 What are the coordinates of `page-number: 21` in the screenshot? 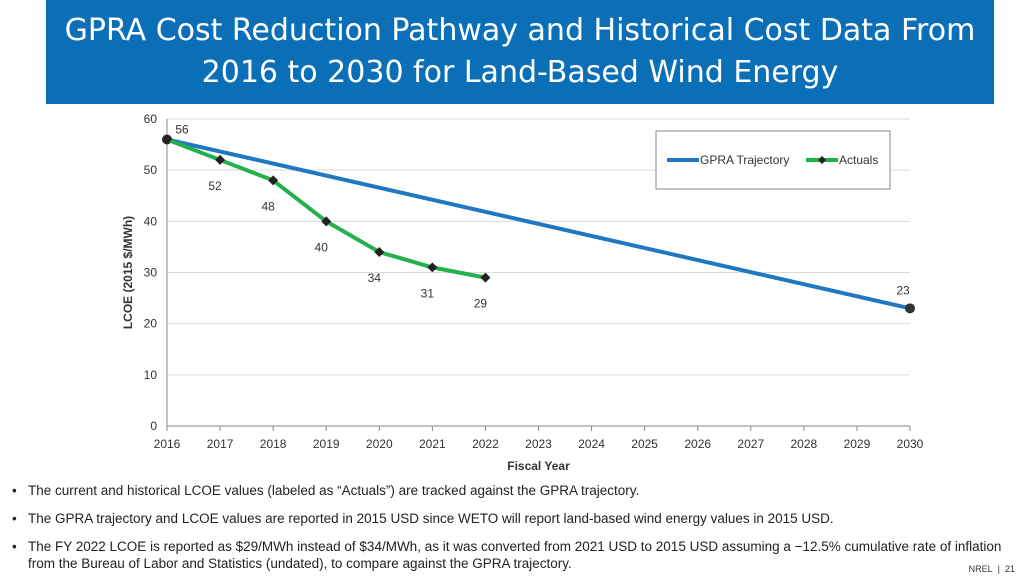 It's located at (1009, 569).